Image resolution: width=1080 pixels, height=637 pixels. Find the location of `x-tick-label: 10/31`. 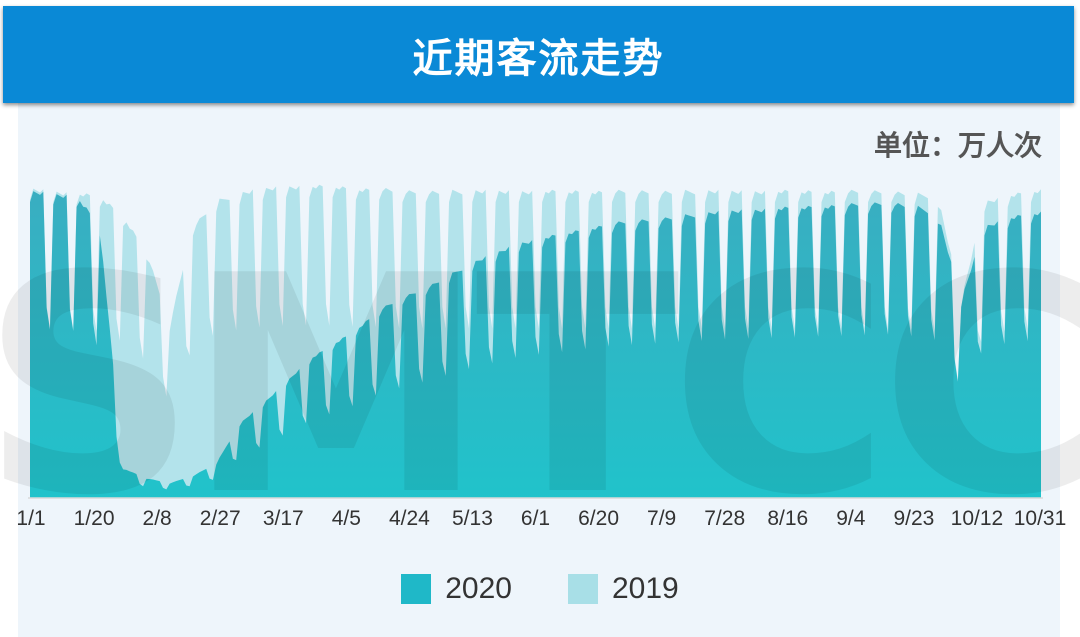

x-tick-label: 10/31 is located at coordinates (1040, 518).